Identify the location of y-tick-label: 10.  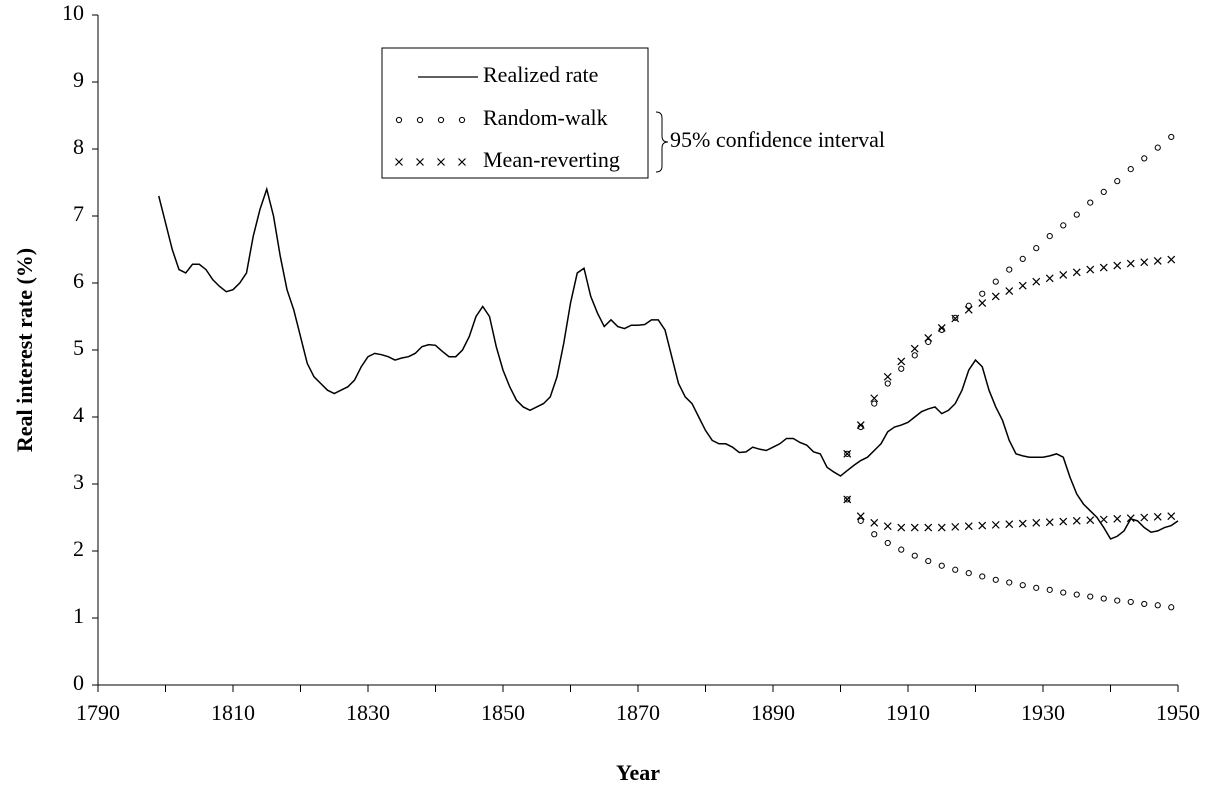
(73, 12).